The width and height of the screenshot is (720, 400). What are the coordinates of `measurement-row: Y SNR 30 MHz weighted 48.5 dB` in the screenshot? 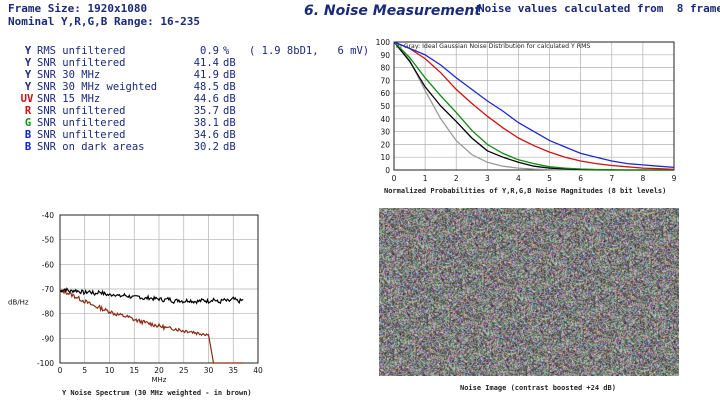 It's located at (195, 87).